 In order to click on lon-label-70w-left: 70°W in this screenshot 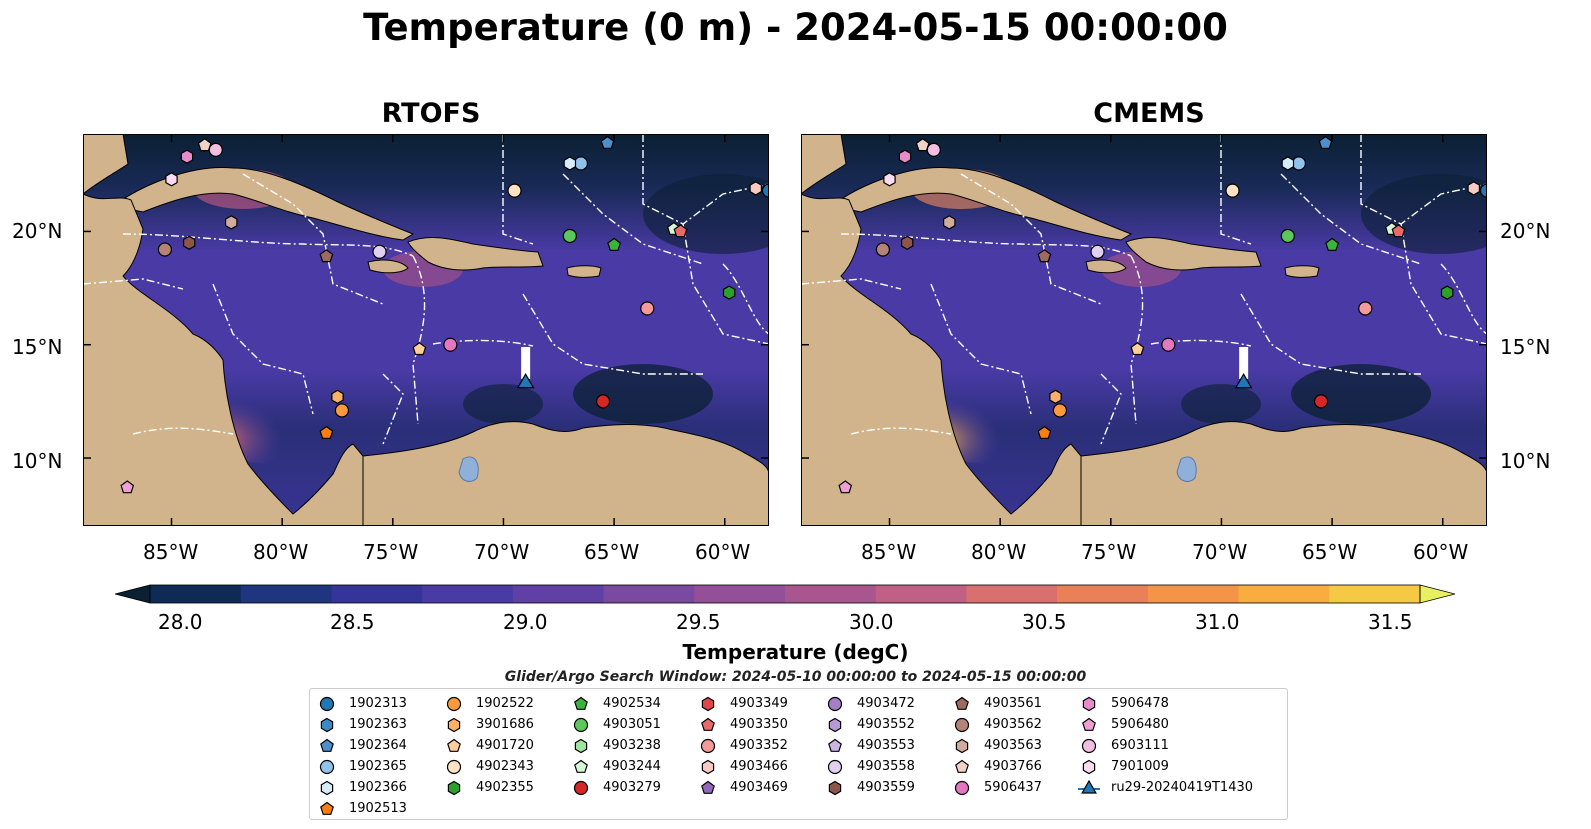, I will do `click(502, 552)`.